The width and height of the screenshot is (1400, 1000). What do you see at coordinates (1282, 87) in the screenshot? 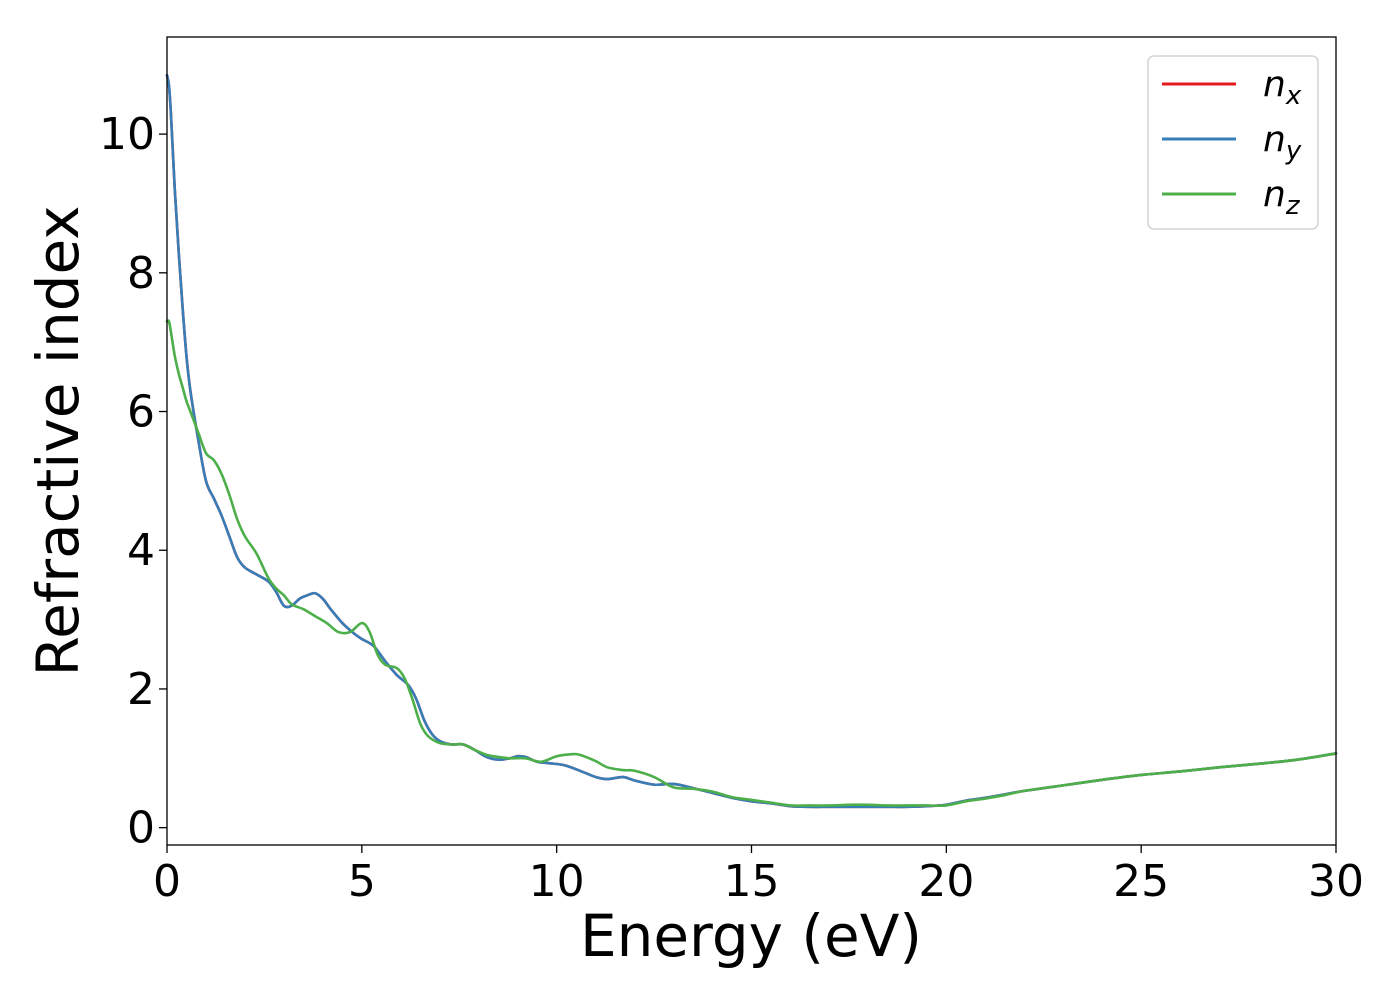
I see `legend-label-x: nx` at bounding box center [1282, 87].